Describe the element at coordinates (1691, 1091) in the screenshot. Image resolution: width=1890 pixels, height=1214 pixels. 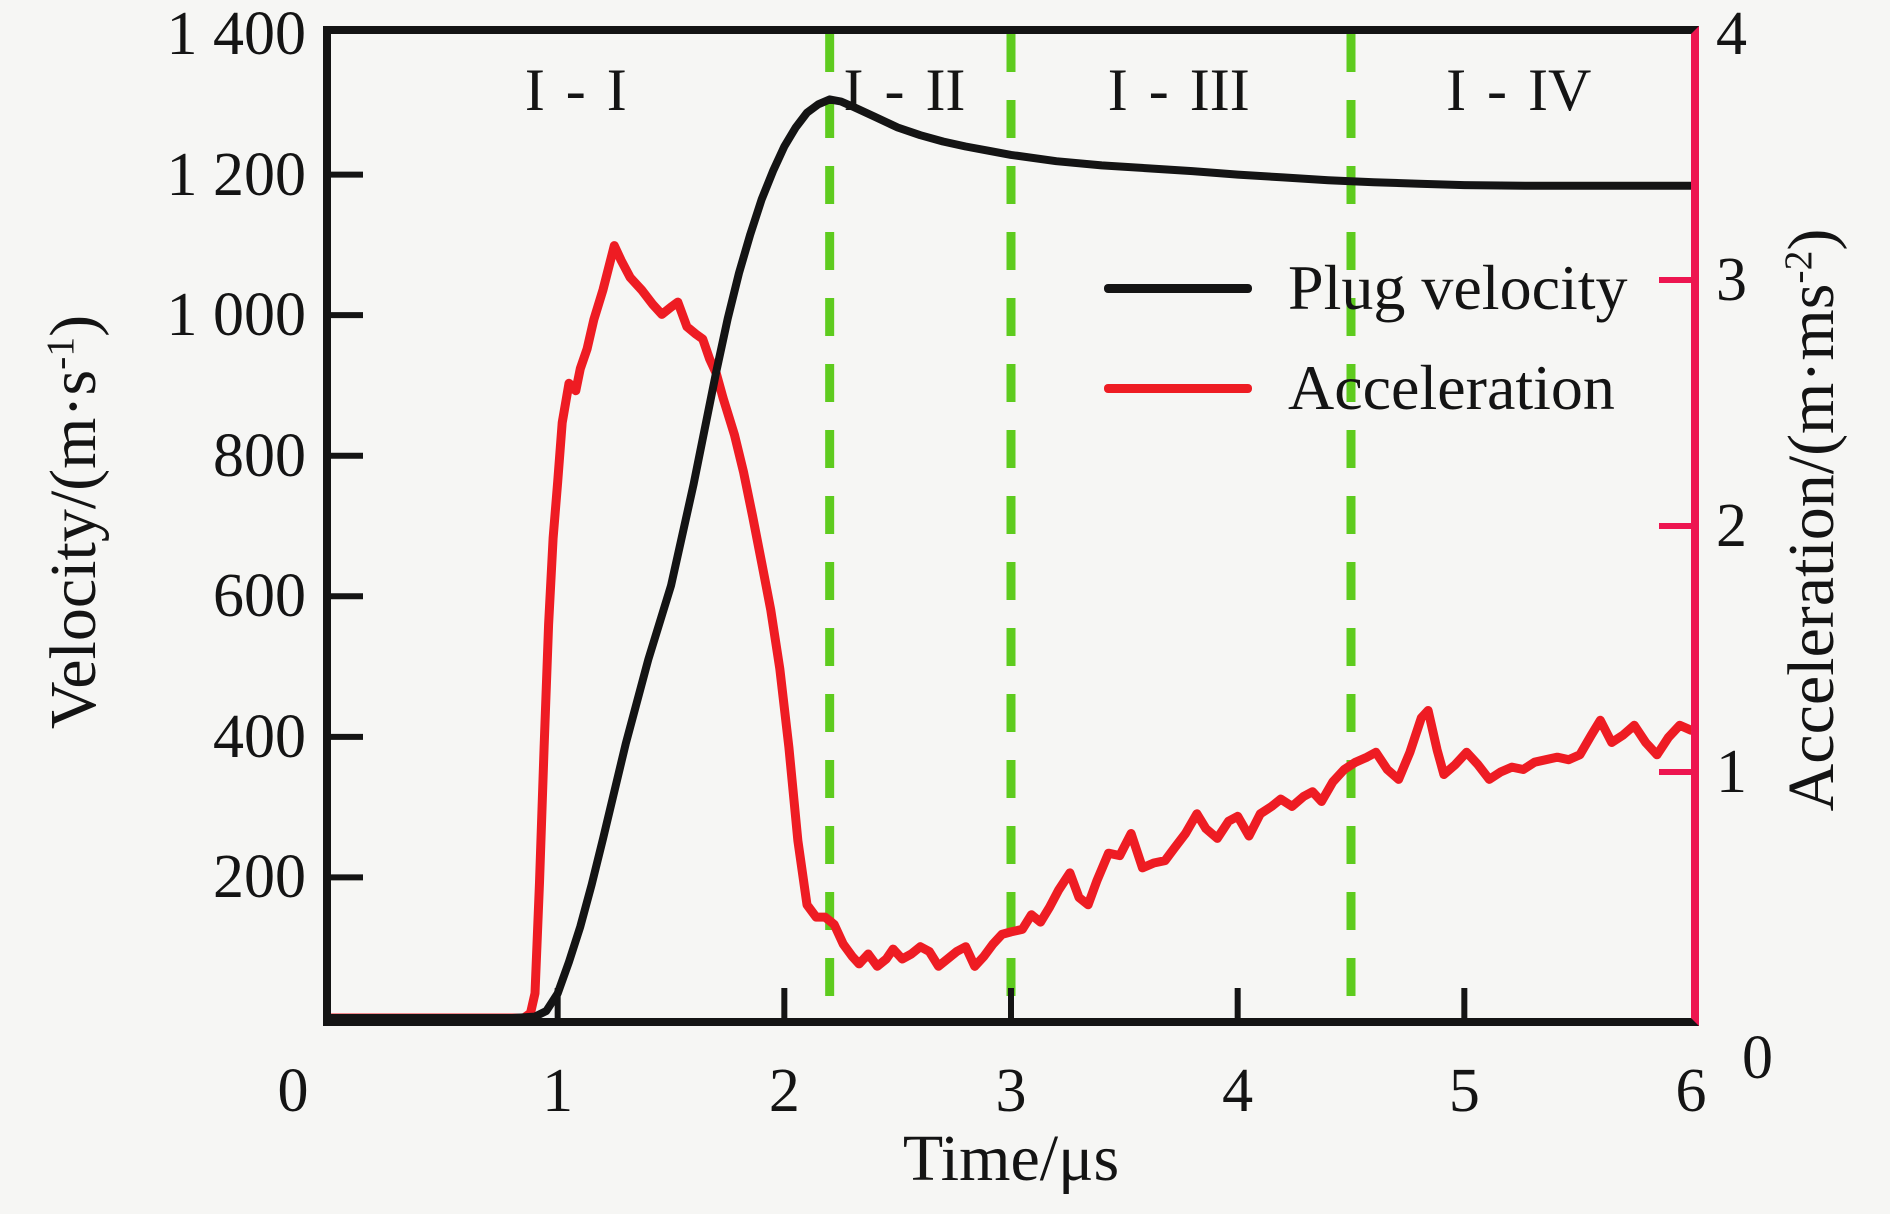
I see `x-tick-label-6: 6` at that location.